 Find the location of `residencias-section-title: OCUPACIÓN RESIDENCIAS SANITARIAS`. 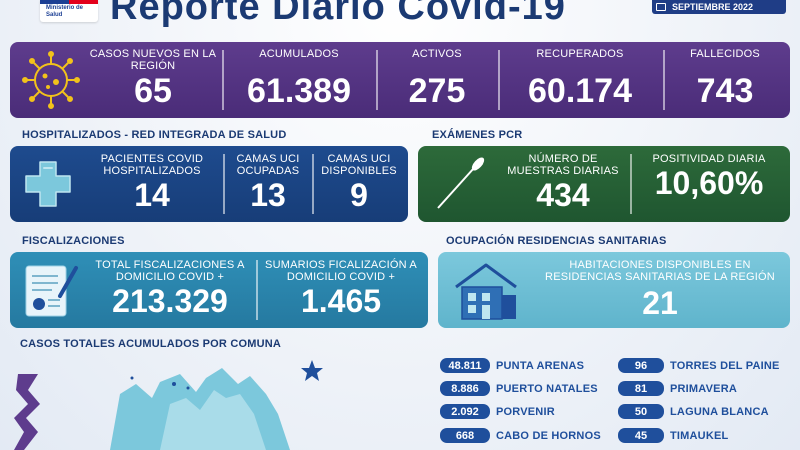

residencias-section-title: OCUPACIÓN RESIDENCIAS SANITARIAS is located at coordinates (556, 241).